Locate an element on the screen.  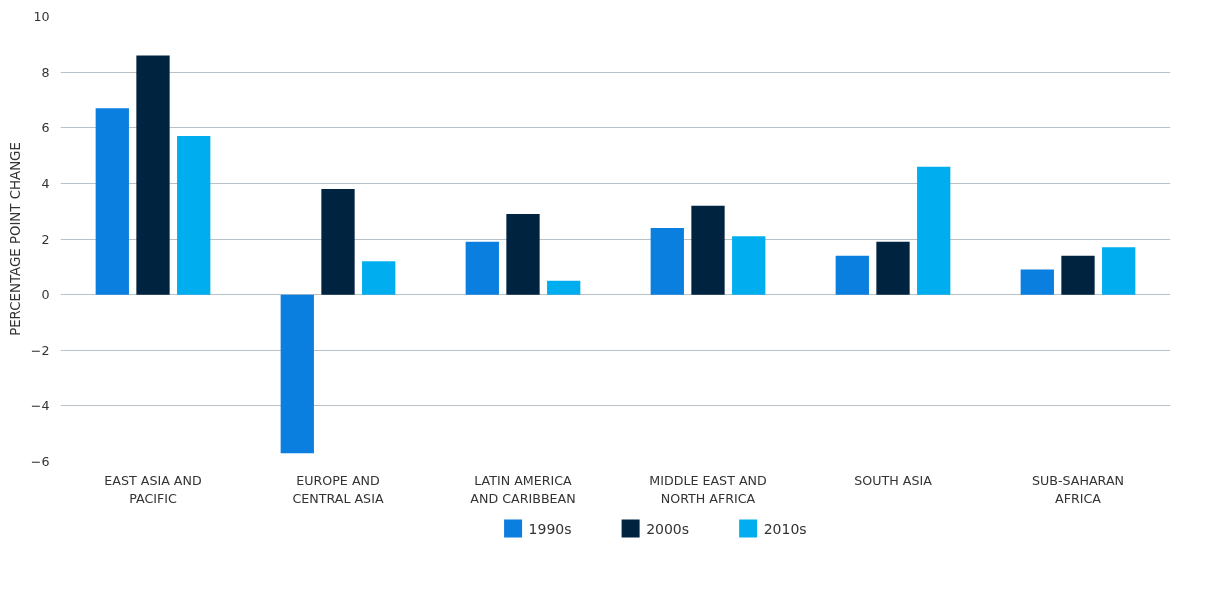
y-tick-label: −4 is located at coordinates (40, 406).